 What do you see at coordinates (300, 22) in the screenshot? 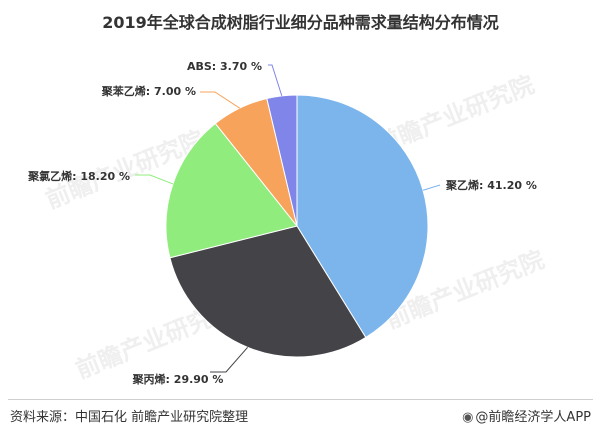
I see `chart-title: 2019年全球合成树脂行业细分品种需求量结构分布情况` at bounding box center [300, 22].